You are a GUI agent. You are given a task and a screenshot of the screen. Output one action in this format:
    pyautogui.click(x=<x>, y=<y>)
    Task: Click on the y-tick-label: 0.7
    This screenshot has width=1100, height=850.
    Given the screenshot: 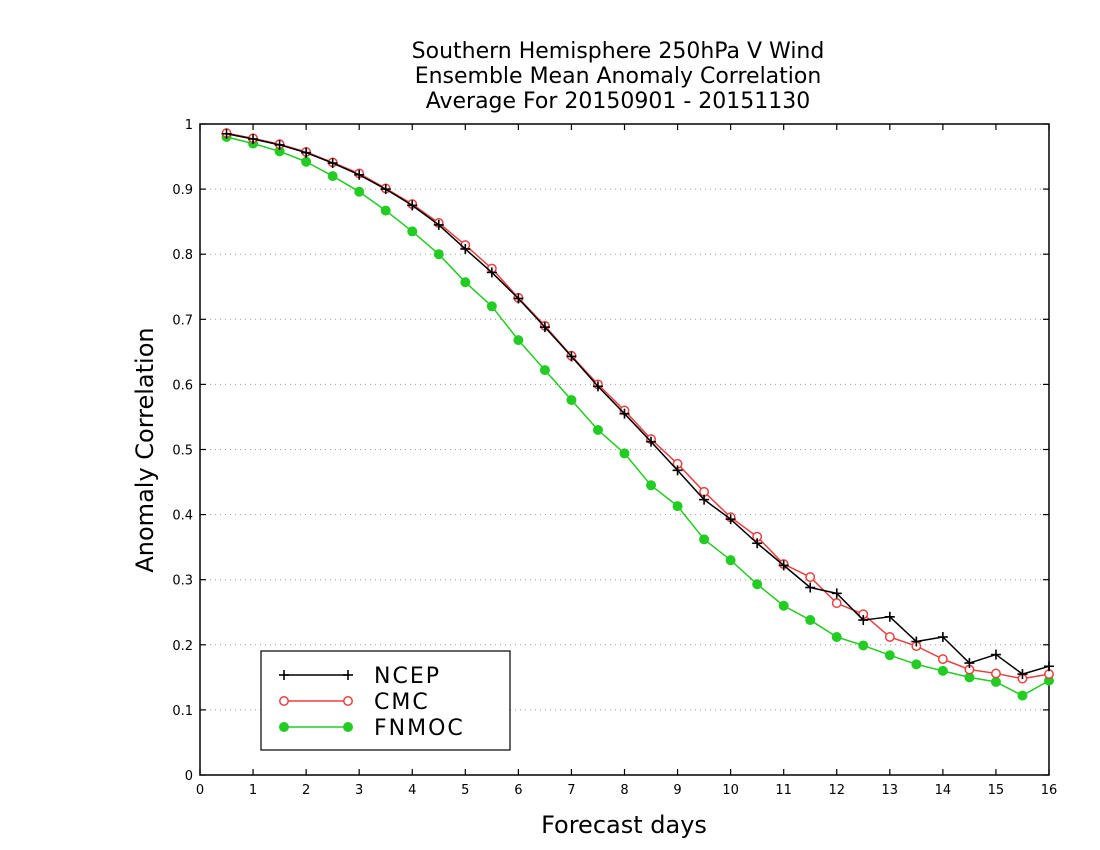 What is the action you would take?
    pyautogui.click(x=182, y=320)
    